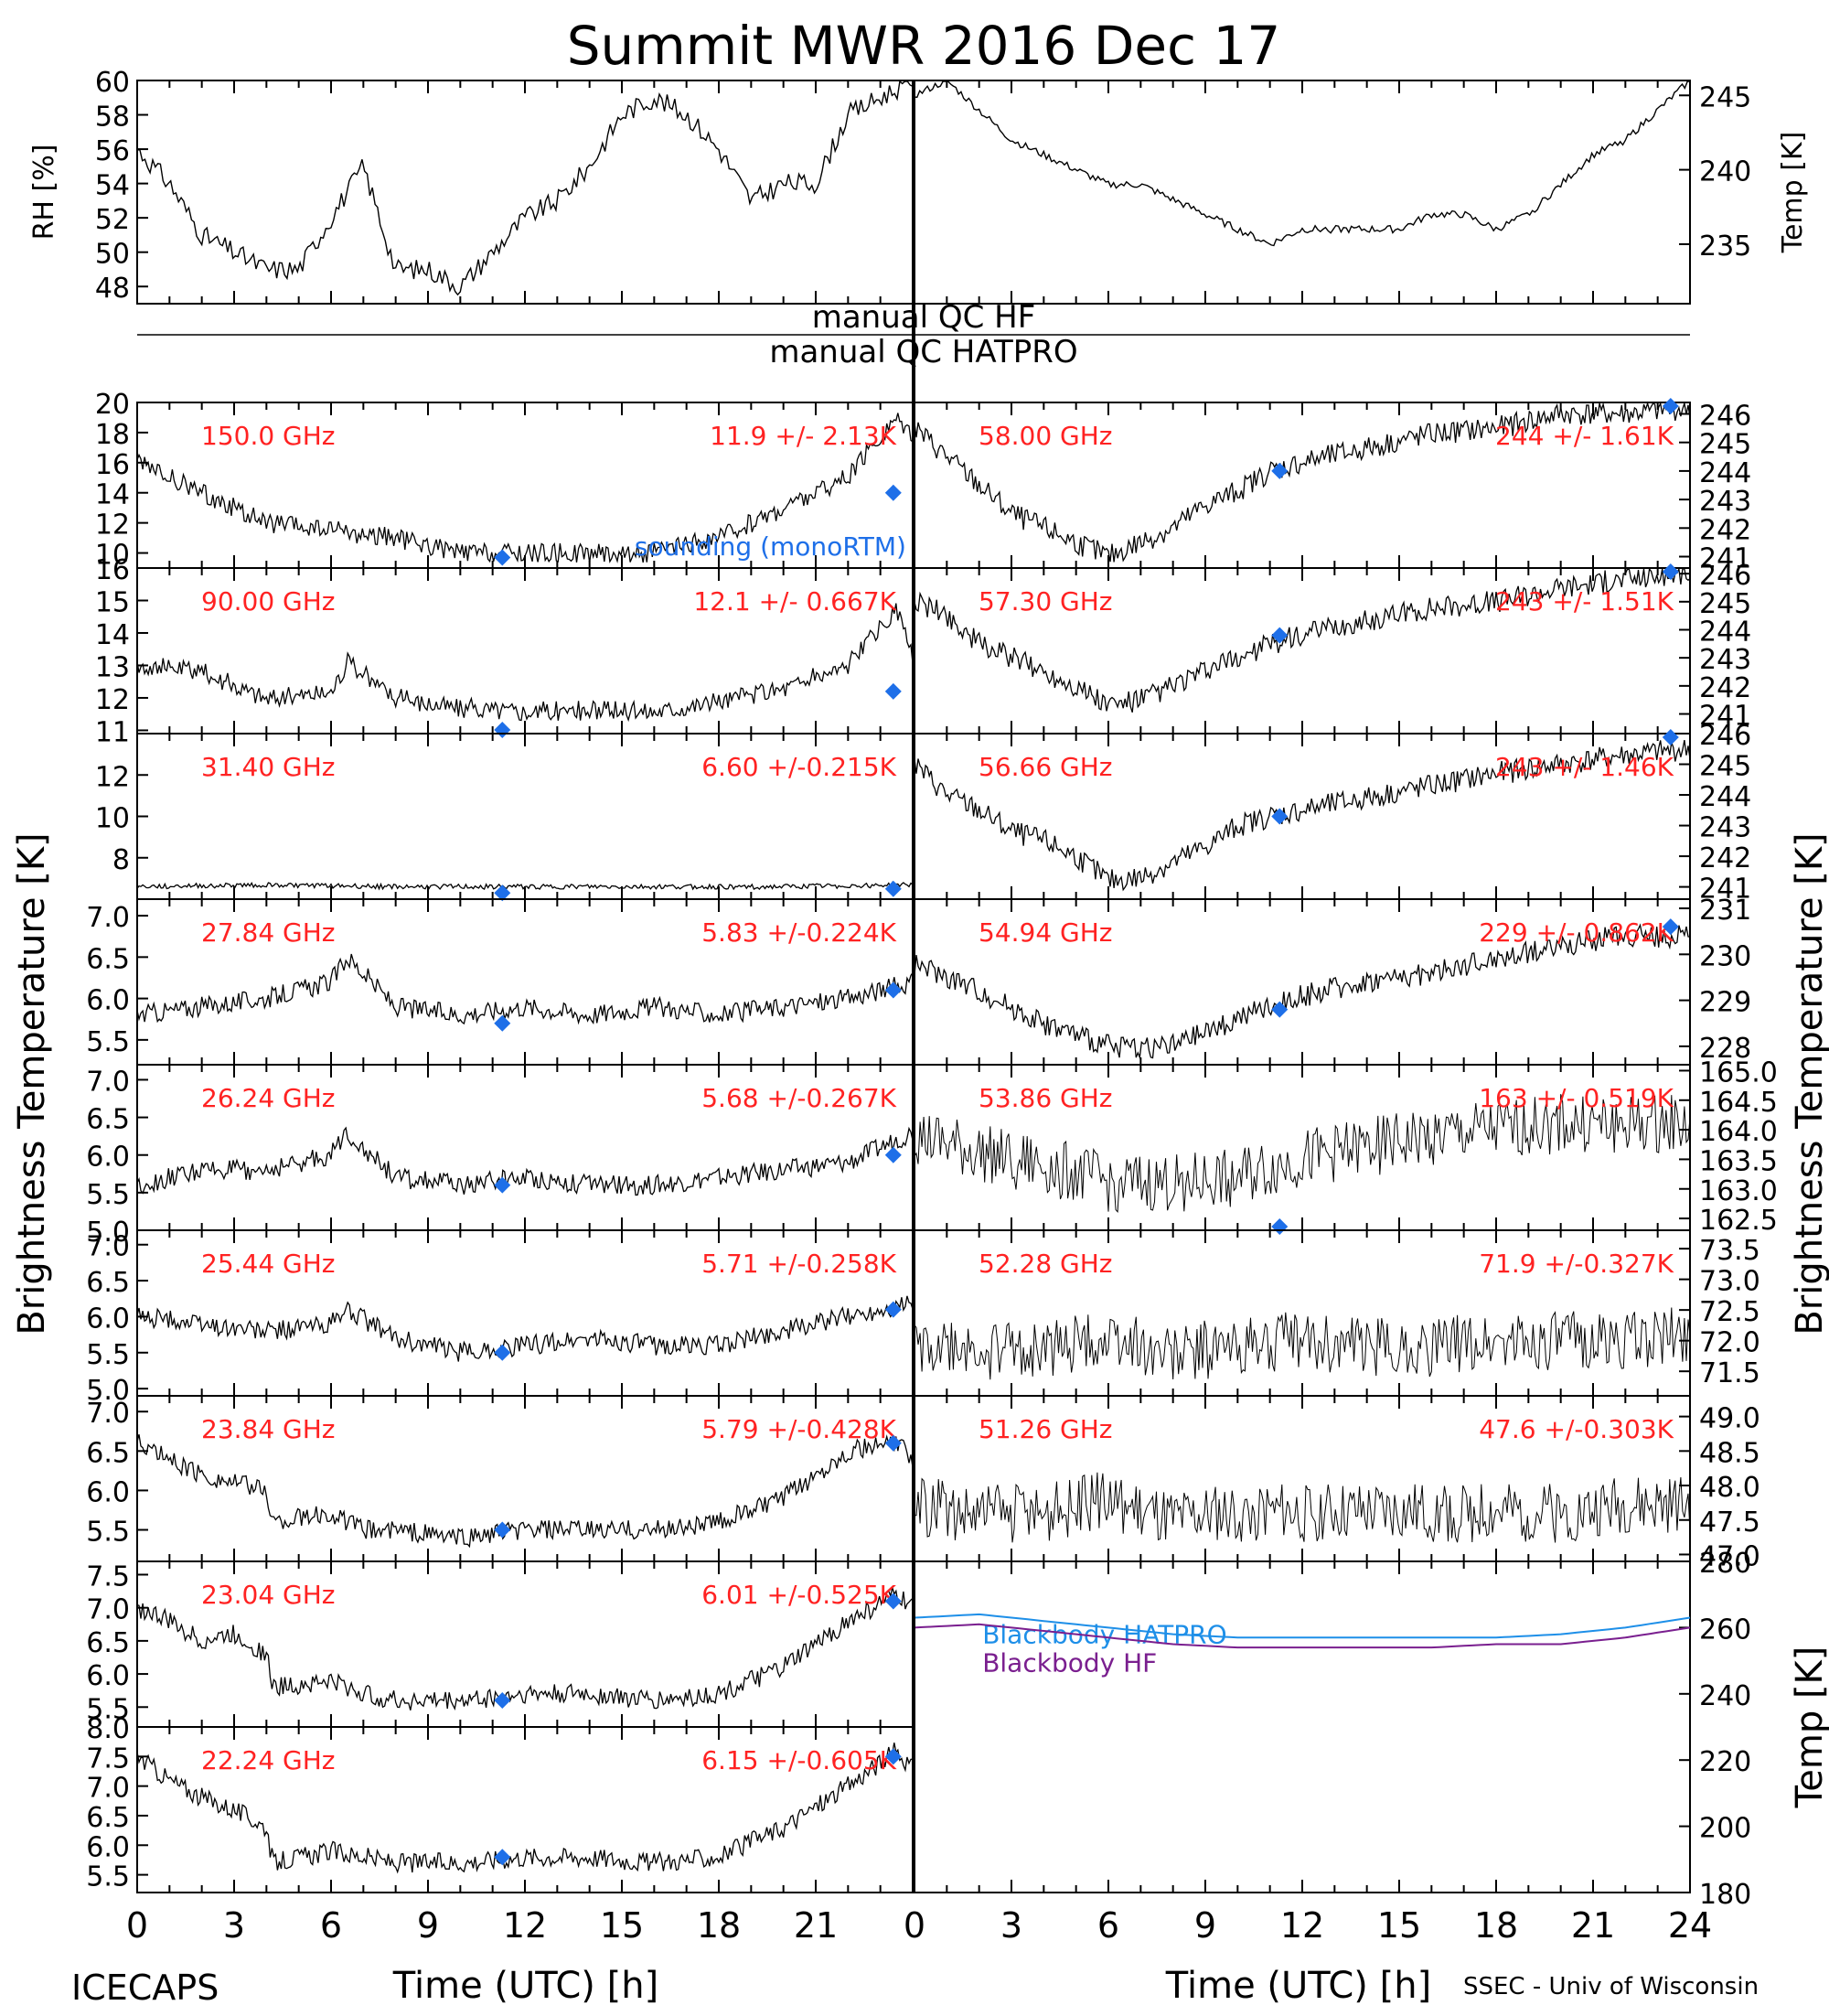  I want to click on x-tick-label: 0, so click(137, 1925).